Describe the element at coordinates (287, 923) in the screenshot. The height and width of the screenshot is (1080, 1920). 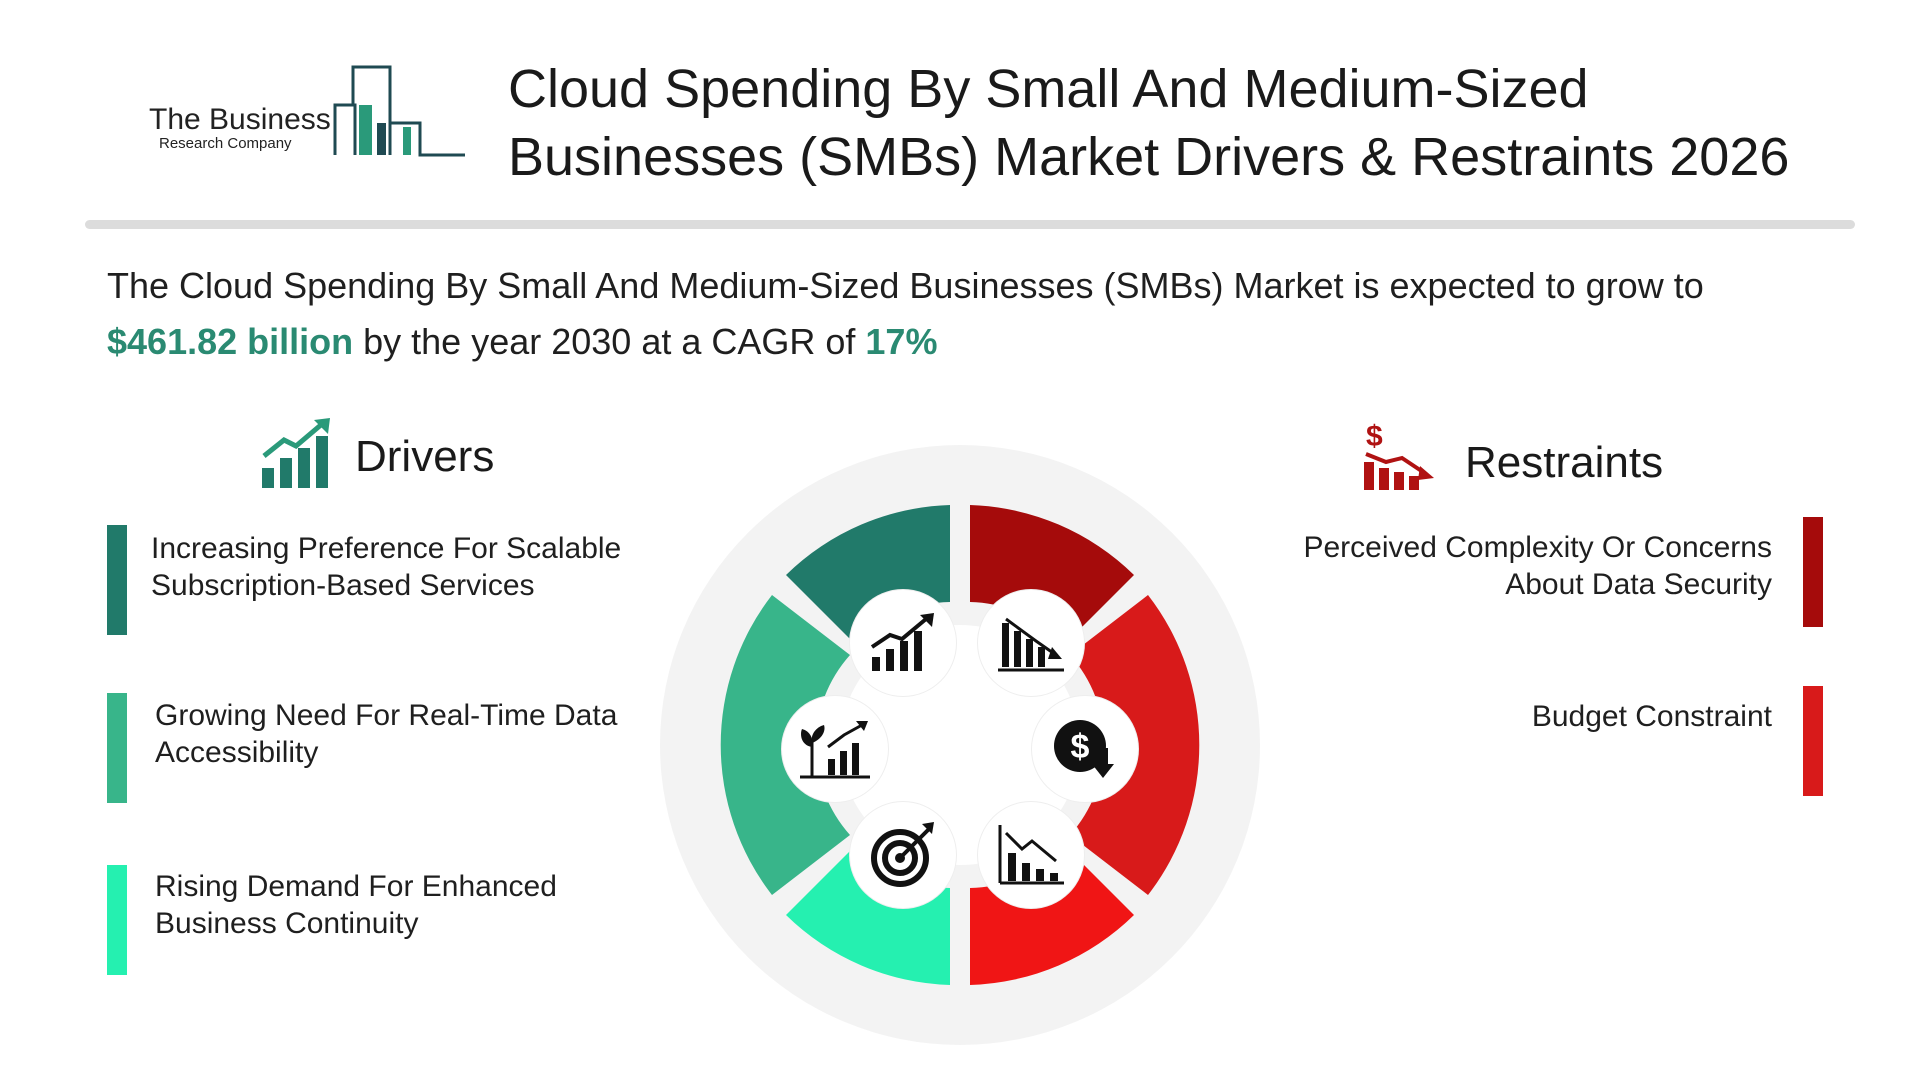
I see `driver-item-3-line-2: Business Continuity` at that location.